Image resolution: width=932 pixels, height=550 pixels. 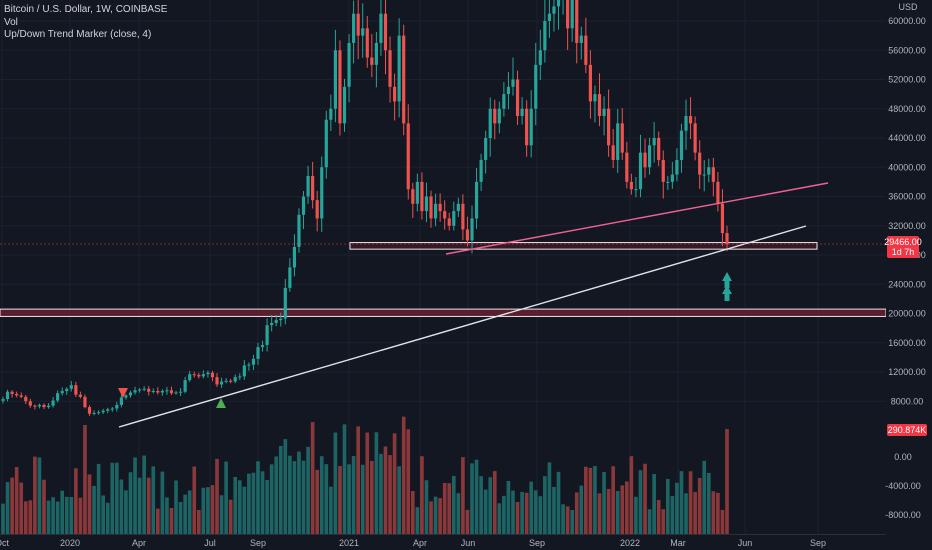 I want to click on resistance-trendline, so click(x=637, y=218).